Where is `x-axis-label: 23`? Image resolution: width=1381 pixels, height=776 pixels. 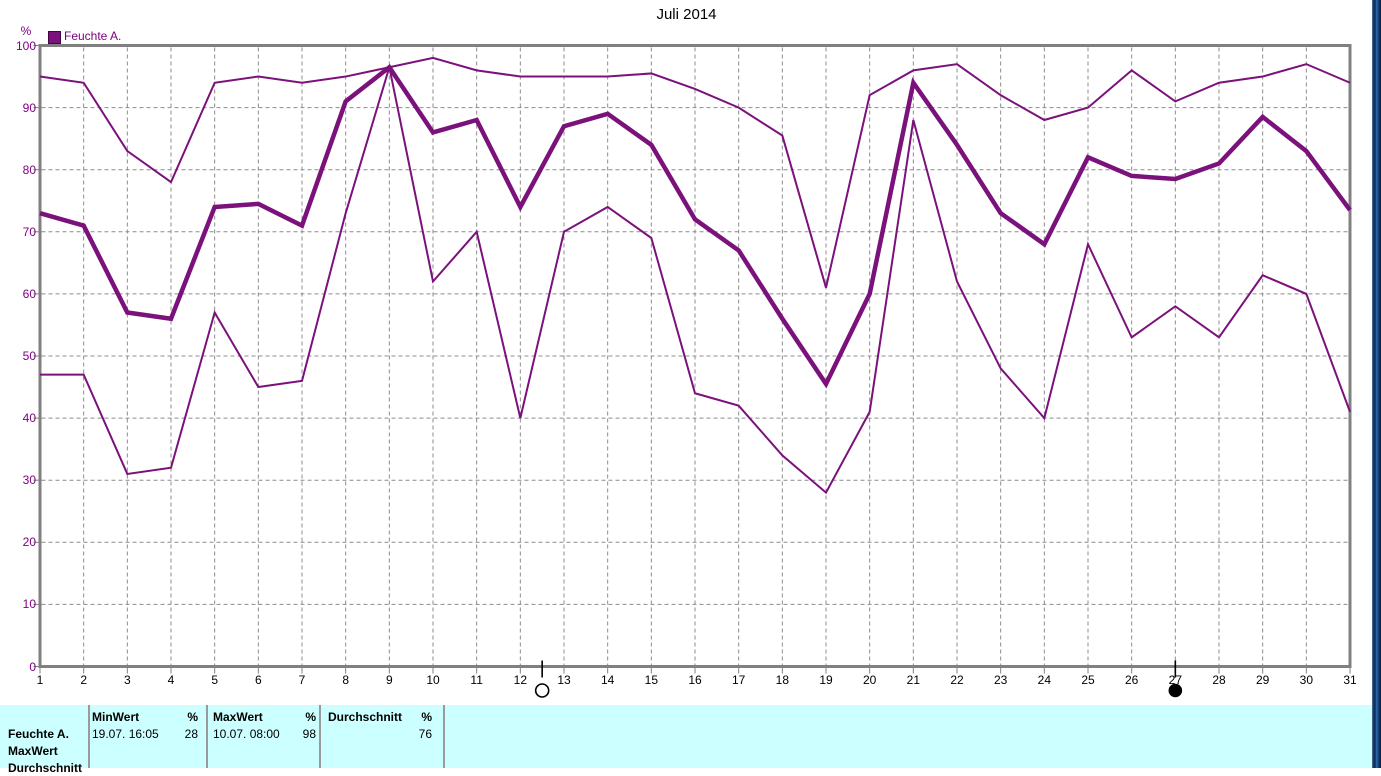
x-axis-label: 23 is located at coordinates (1000, 680).